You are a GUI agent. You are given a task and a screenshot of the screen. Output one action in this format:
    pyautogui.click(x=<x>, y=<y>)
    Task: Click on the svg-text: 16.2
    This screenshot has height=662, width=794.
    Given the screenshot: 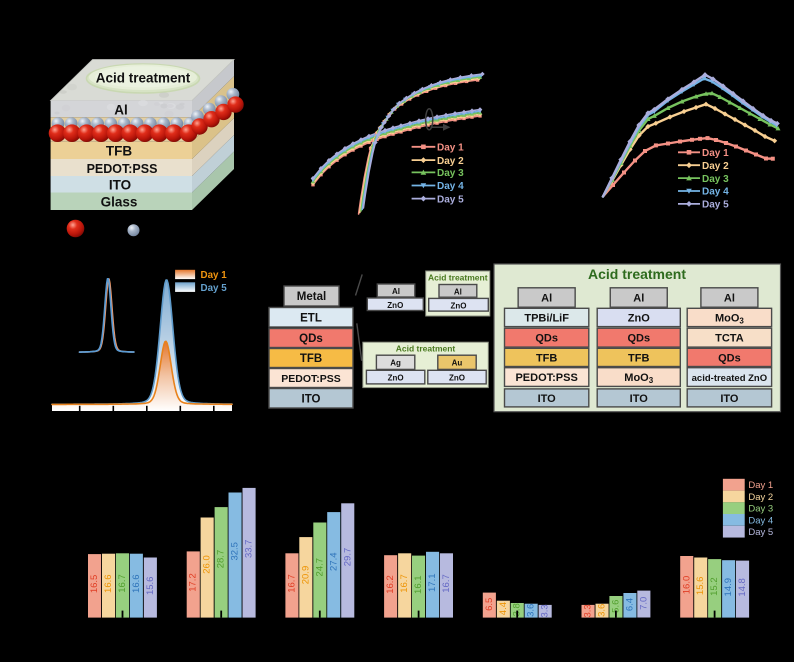 What is the action you would take?
    pyautogui.click(x=390, y=584)
    